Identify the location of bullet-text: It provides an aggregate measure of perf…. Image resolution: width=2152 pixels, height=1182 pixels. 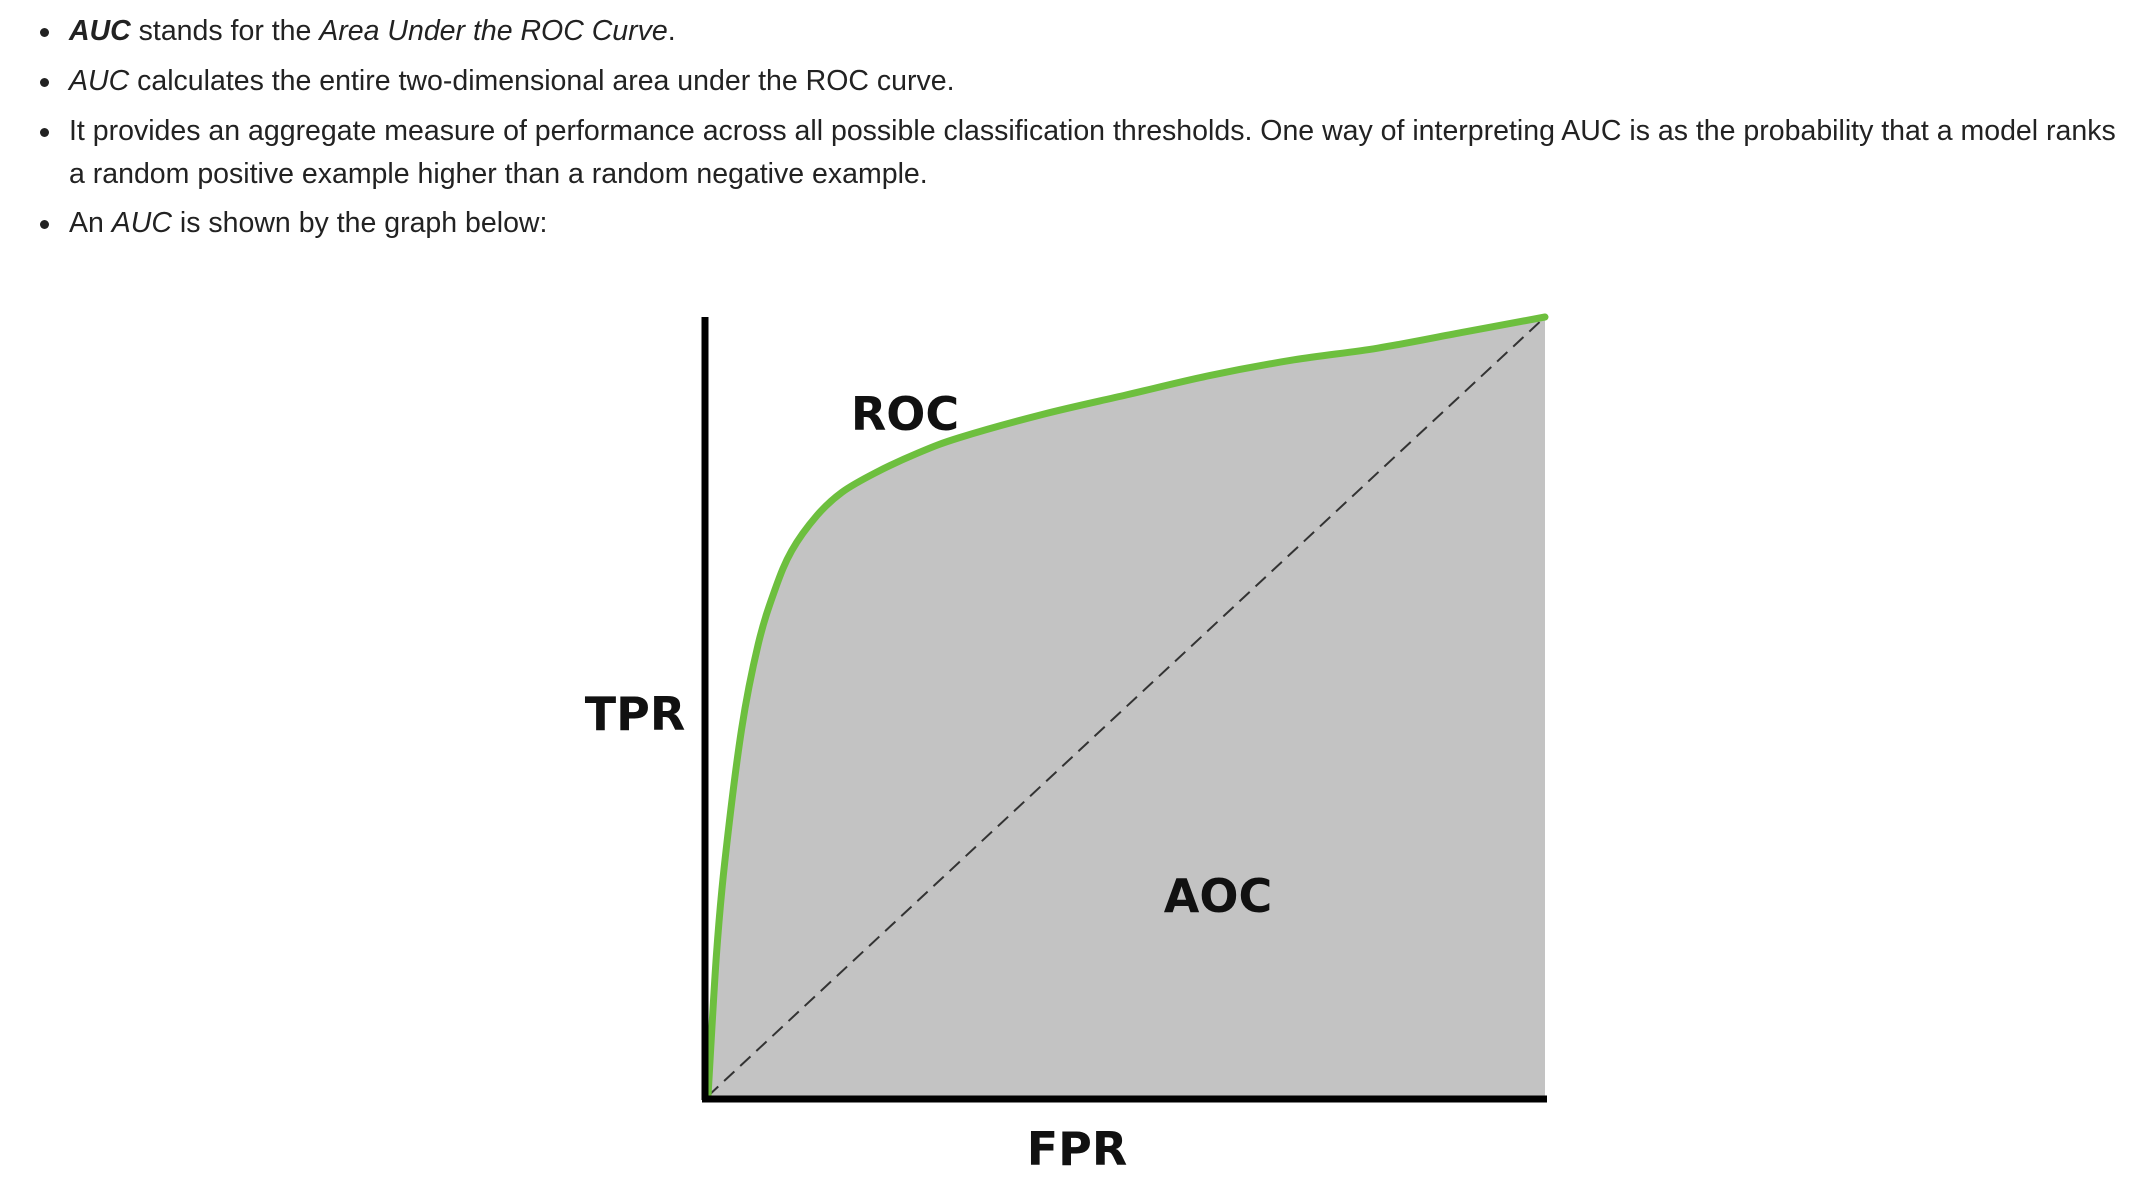
(1092, 152).